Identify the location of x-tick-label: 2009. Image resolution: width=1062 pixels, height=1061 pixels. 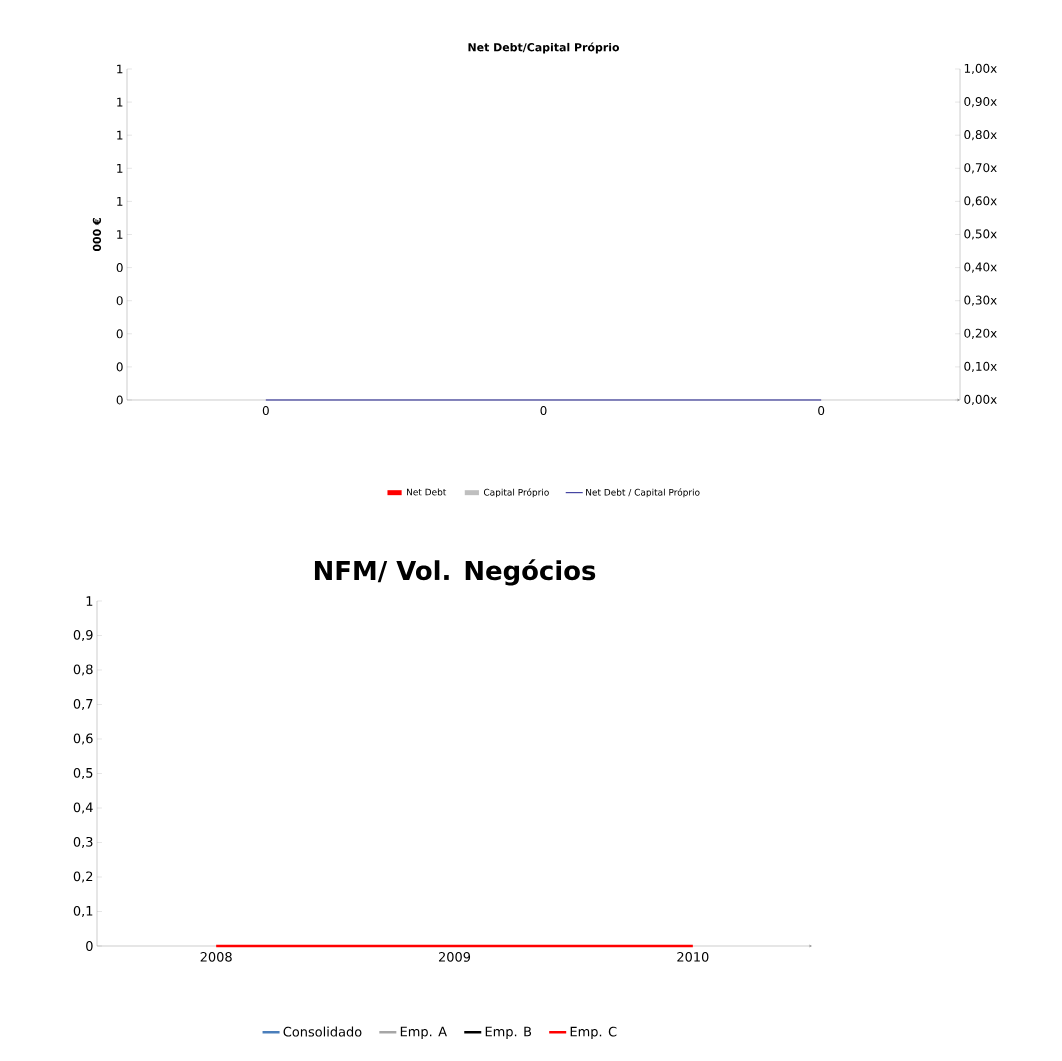
(454, 957).